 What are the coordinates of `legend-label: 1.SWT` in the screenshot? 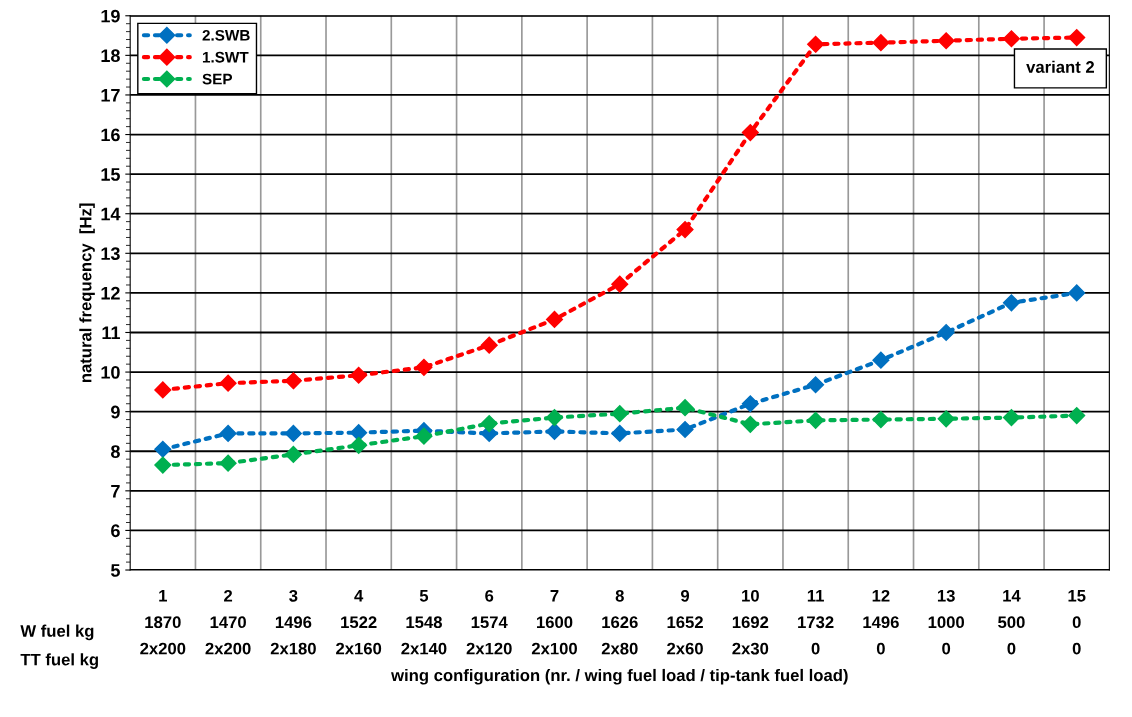 It's located at (225, 57).